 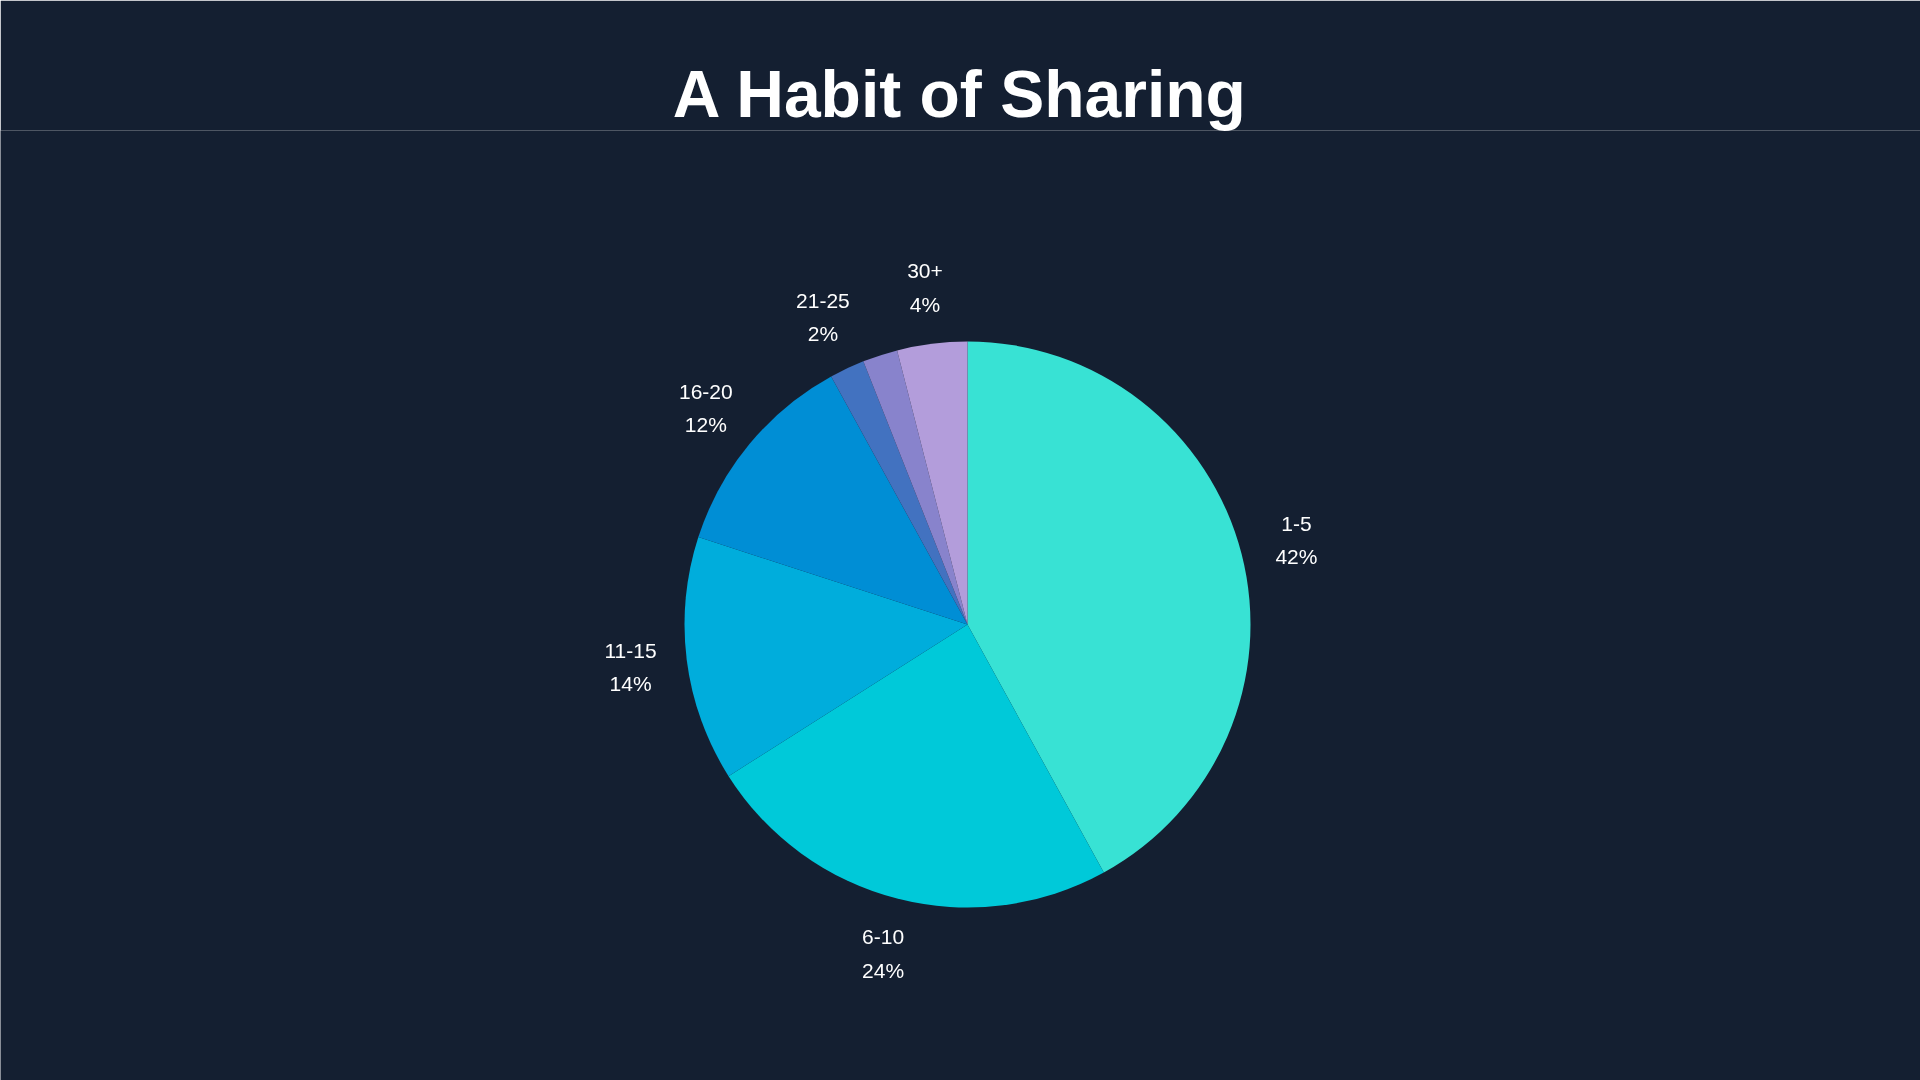 What do you see at coordinates (883, 937) in the screenshot?
I see `slice-label: 6-10` at bounding box center [883, 937].